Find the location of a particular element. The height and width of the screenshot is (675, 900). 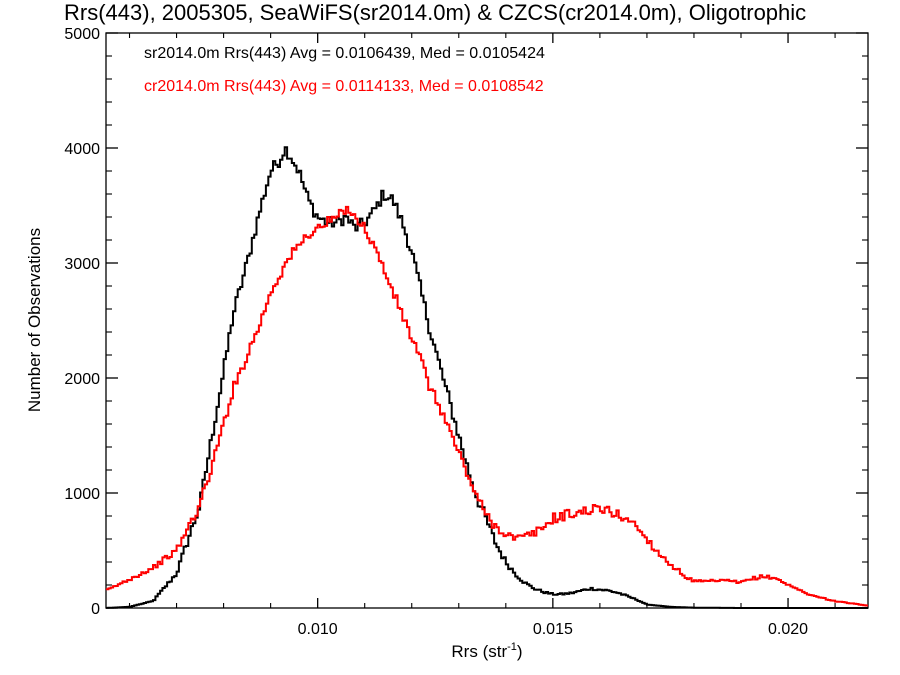

x-axis-label: Rrs (str-1) is located at coordinates (486, 651).